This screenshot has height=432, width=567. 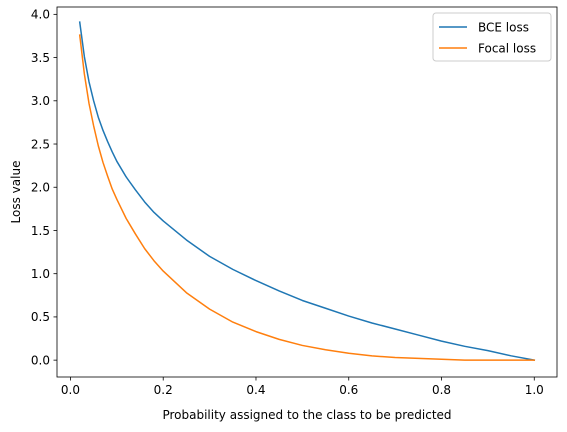 I want to click on y-tick-label: 3.0, so click(x=40, y=101).